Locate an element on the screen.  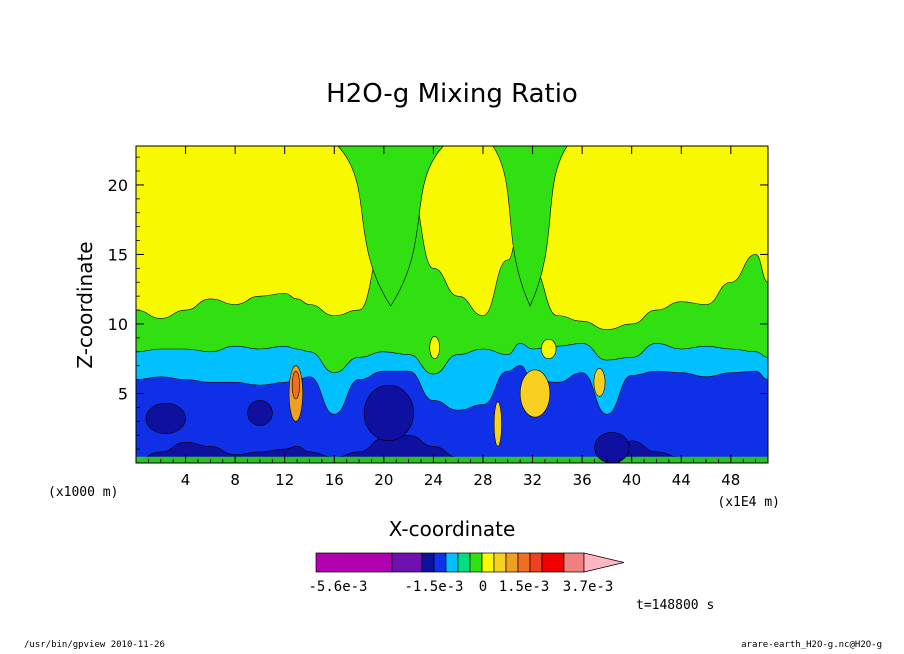
colorbar-labels: -5.6e-3 -1.5e-3 0 1.5e-3 3.7e-3 is located at coordinates (460, 587).